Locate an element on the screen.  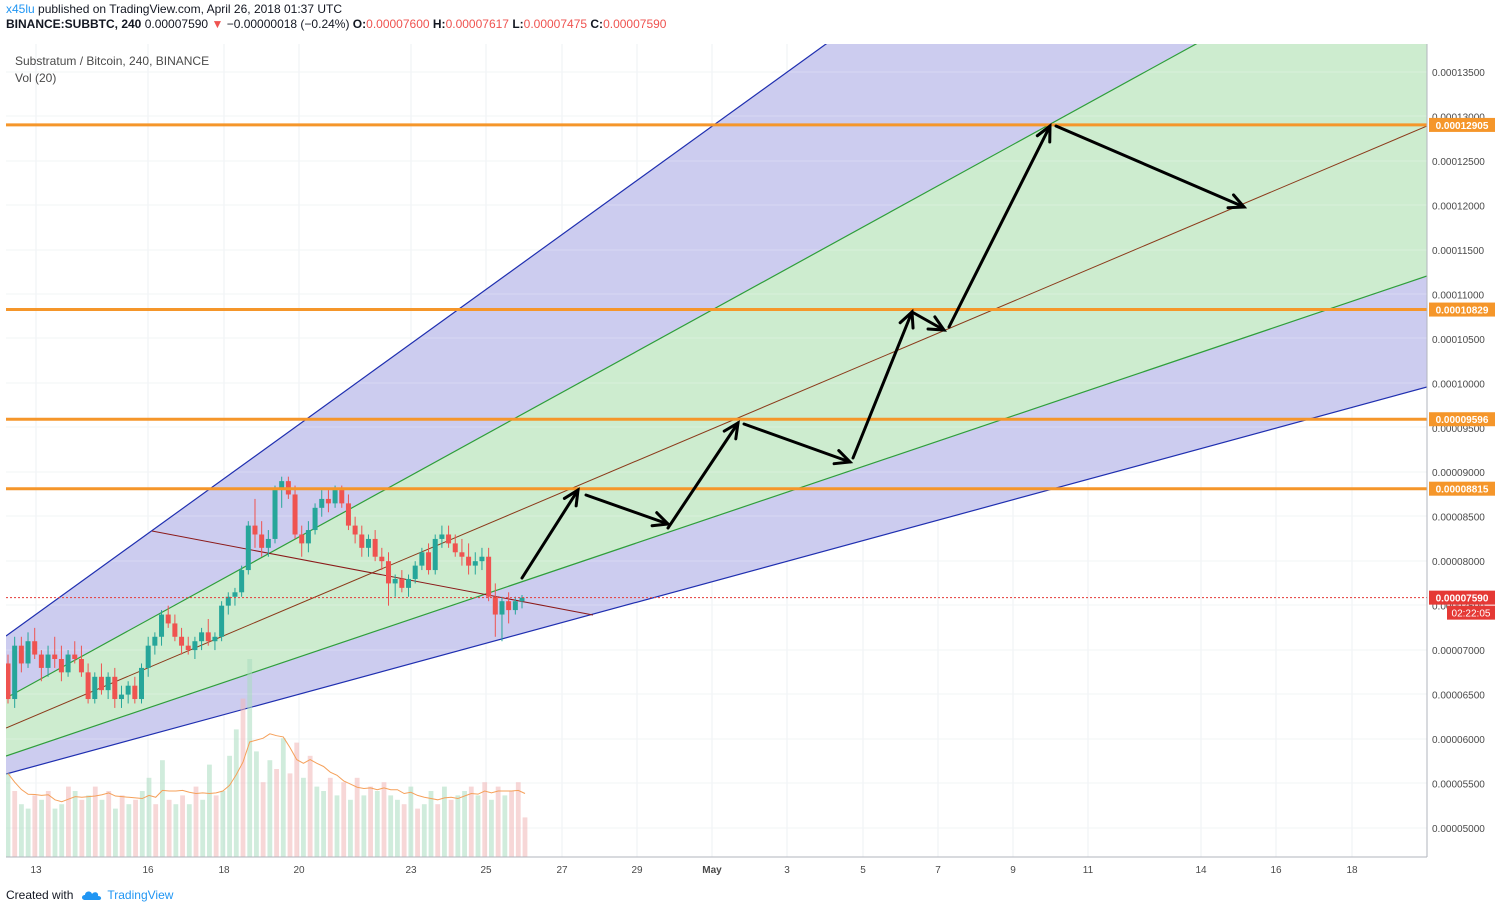
x-tick-label: 29 is located at coordinates (637, 870).